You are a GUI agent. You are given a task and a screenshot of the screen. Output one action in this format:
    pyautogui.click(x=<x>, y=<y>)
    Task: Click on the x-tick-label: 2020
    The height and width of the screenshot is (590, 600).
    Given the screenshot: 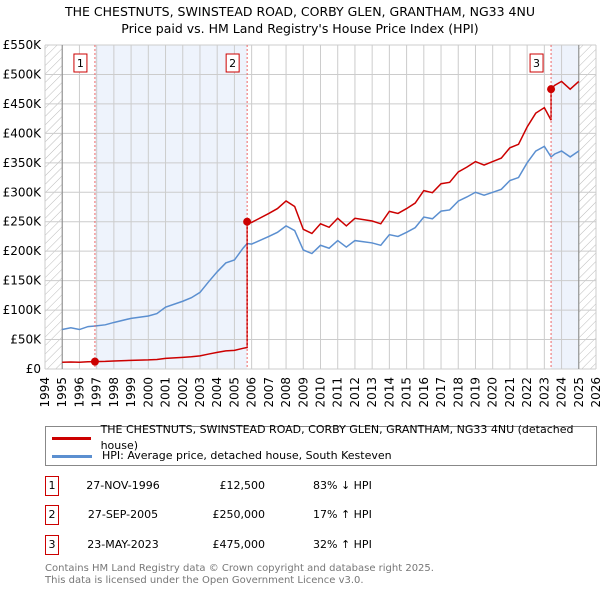 What is the action you would take?
    pyautogui.click(x=493, y=392)
    